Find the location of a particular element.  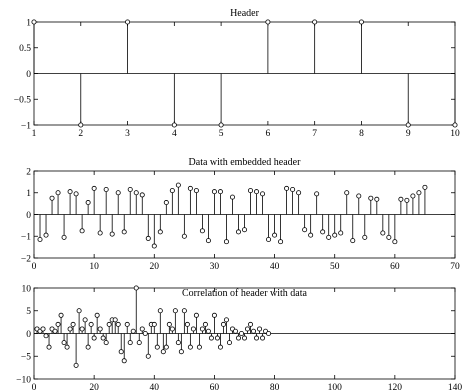

data-xtick-label: 20 is located at coordinates (155, 267).